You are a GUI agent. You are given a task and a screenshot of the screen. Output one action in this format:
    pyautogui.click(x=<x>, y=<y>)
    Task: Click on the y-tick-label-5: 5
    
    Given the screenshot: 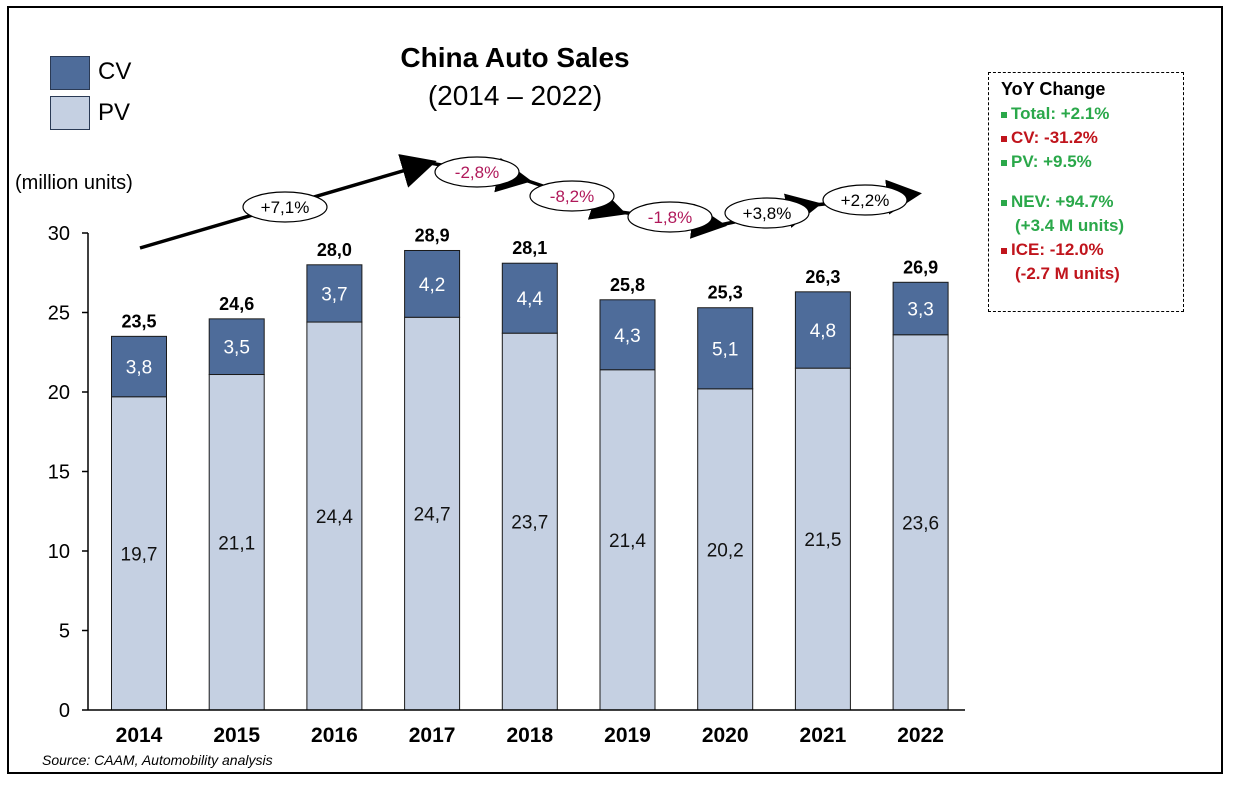 What is the action you would take?
    pyautogui.click(x=64, y=632)
    